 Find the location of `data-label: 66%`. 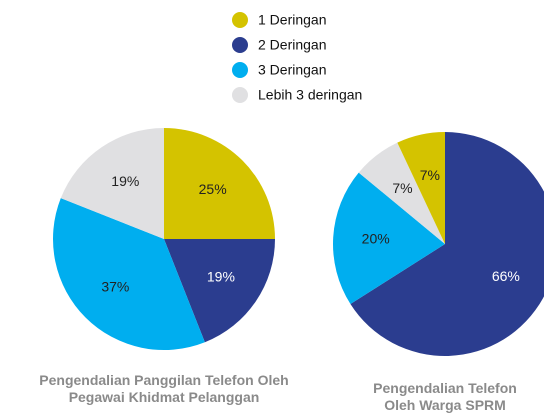

data-label: 66% is located at coordinates (506, 276).